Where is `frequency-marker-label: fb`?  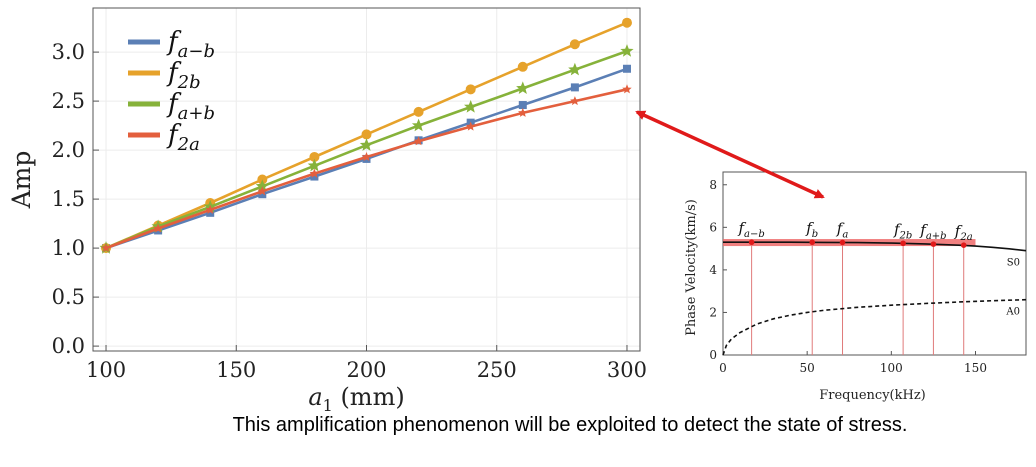
frequency-marker-label: fb is located at coordinates (811, 229).